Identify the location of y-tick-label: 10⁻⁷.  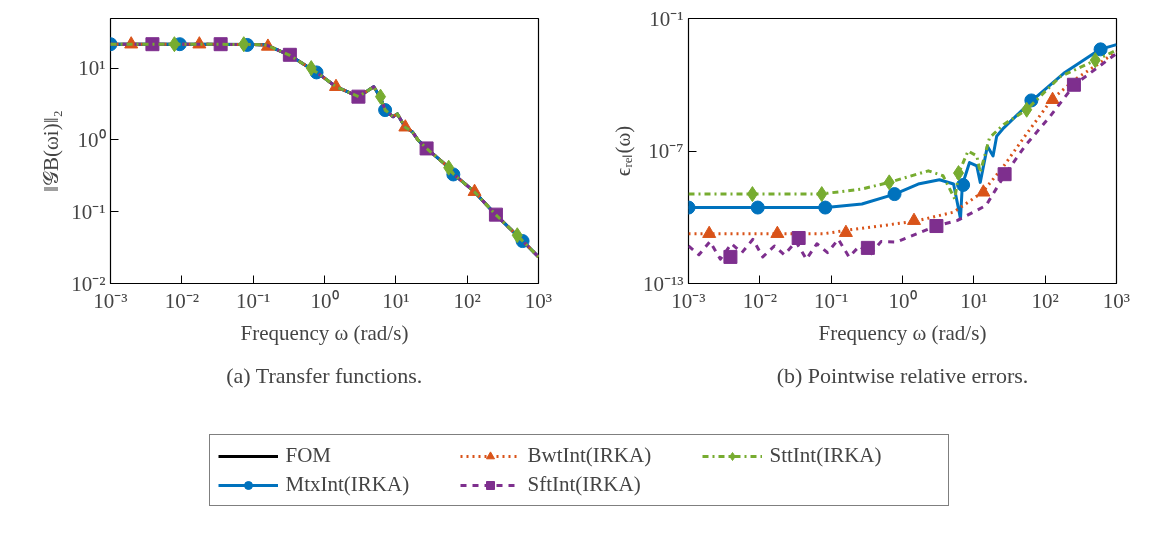
(666, 151).